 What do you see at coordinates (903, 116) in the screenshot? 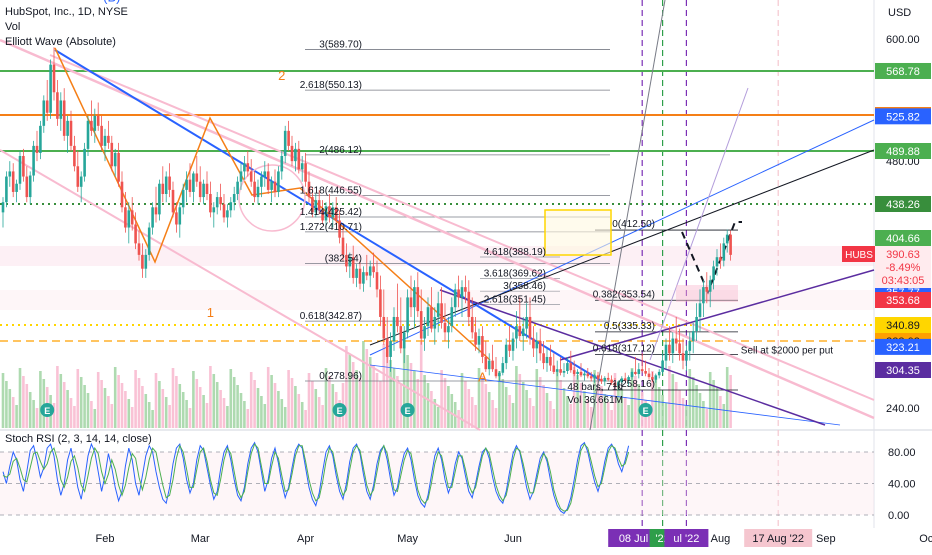
I see `price-tag: 525.82` at bounding box center [903, 116].